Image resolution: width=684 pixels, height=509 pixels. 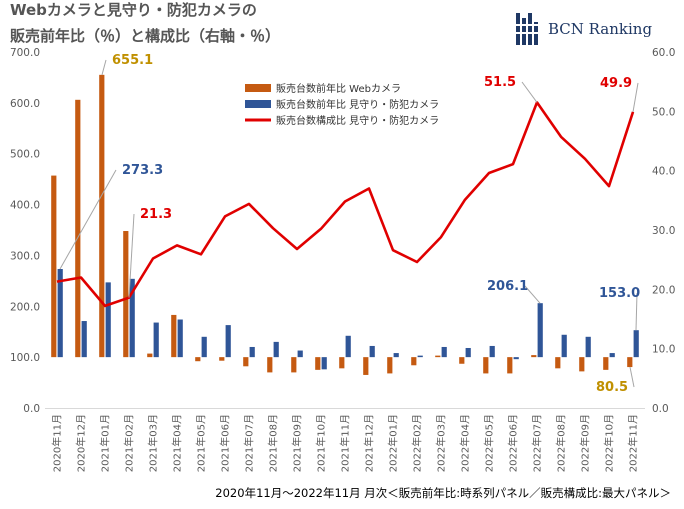 I want to click on annotation-label: 206.1, so click(x=507, y=286).